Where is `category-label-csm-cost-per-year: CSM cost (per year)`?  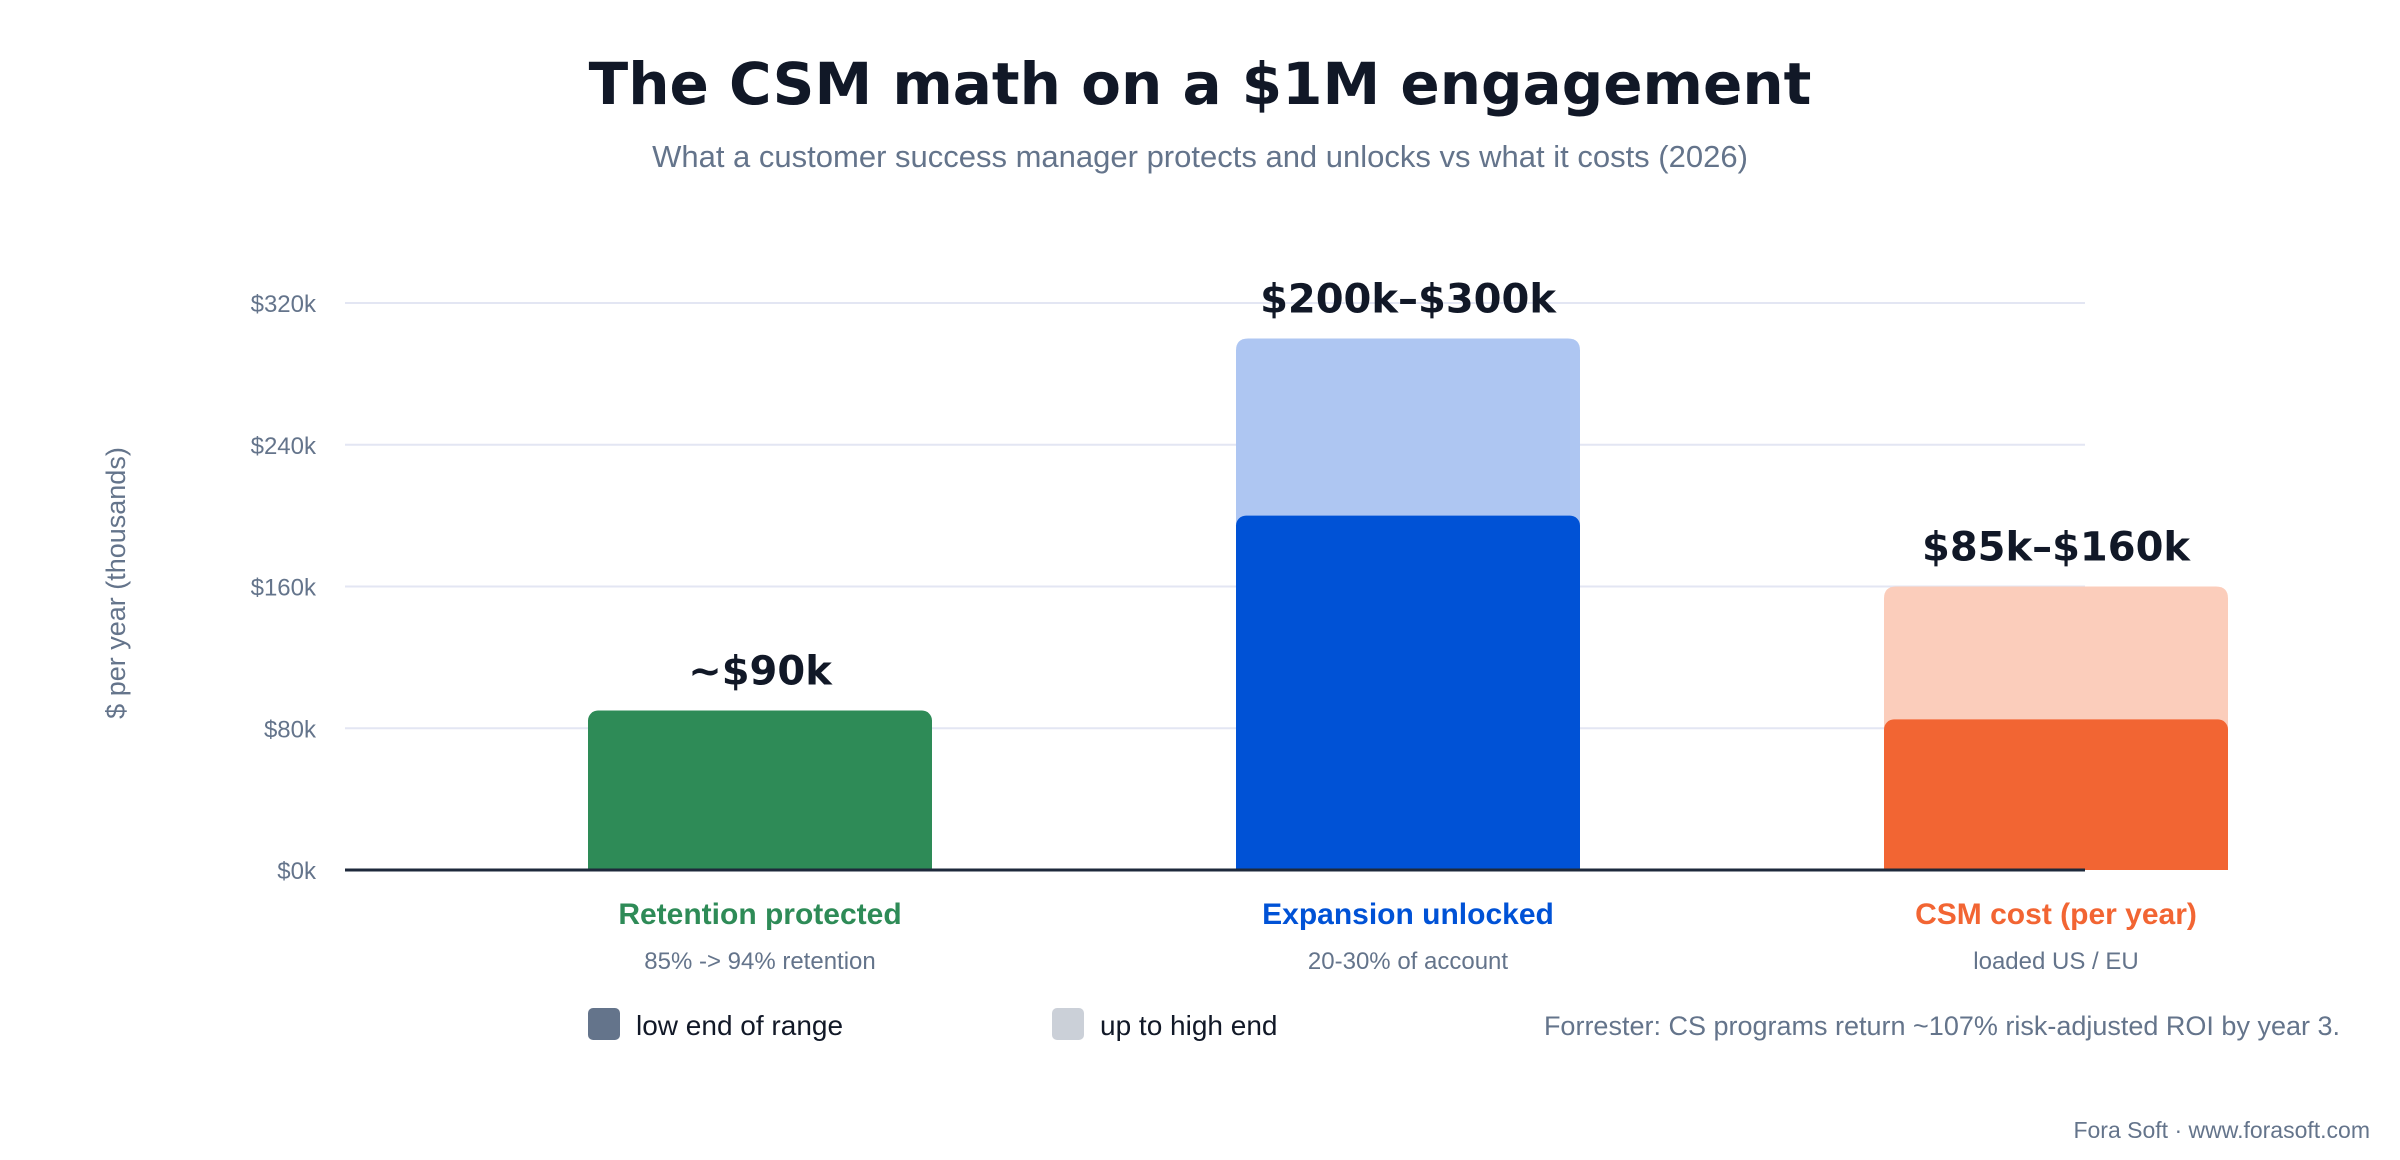 category-label-csm-cost-per-year: CSM cost (per year) is located at coordinates (2056, 914).